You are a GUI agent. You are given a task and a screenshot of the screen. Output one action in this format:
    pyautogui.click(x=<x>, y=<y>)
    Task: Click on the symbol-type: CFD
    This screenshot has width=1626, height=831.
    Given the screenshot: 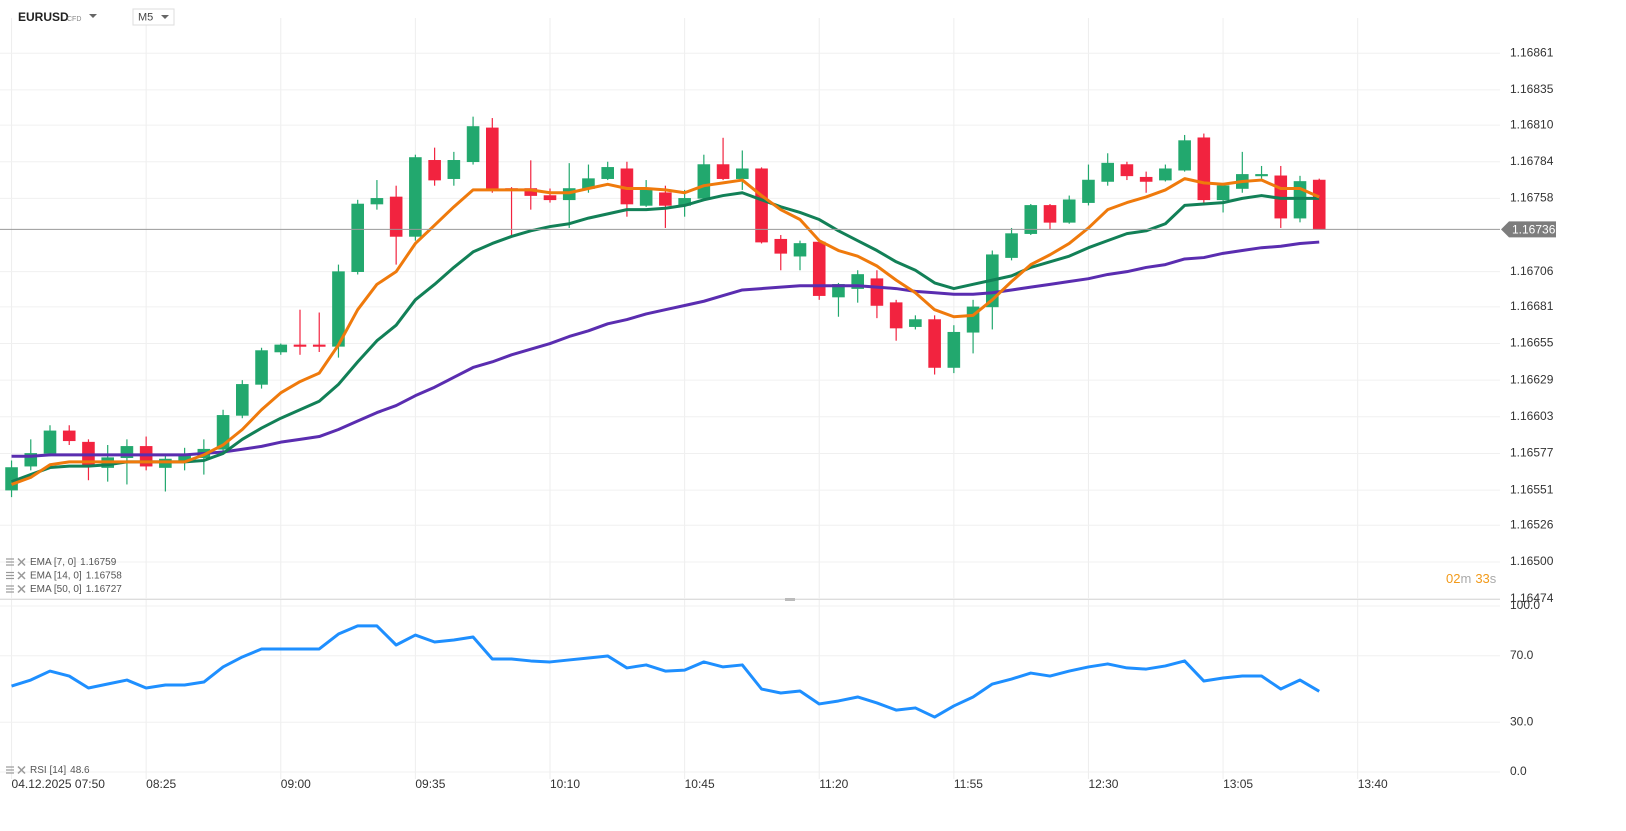 What is the action you would take?
    pyautogui.click(x=74, y=19)
    